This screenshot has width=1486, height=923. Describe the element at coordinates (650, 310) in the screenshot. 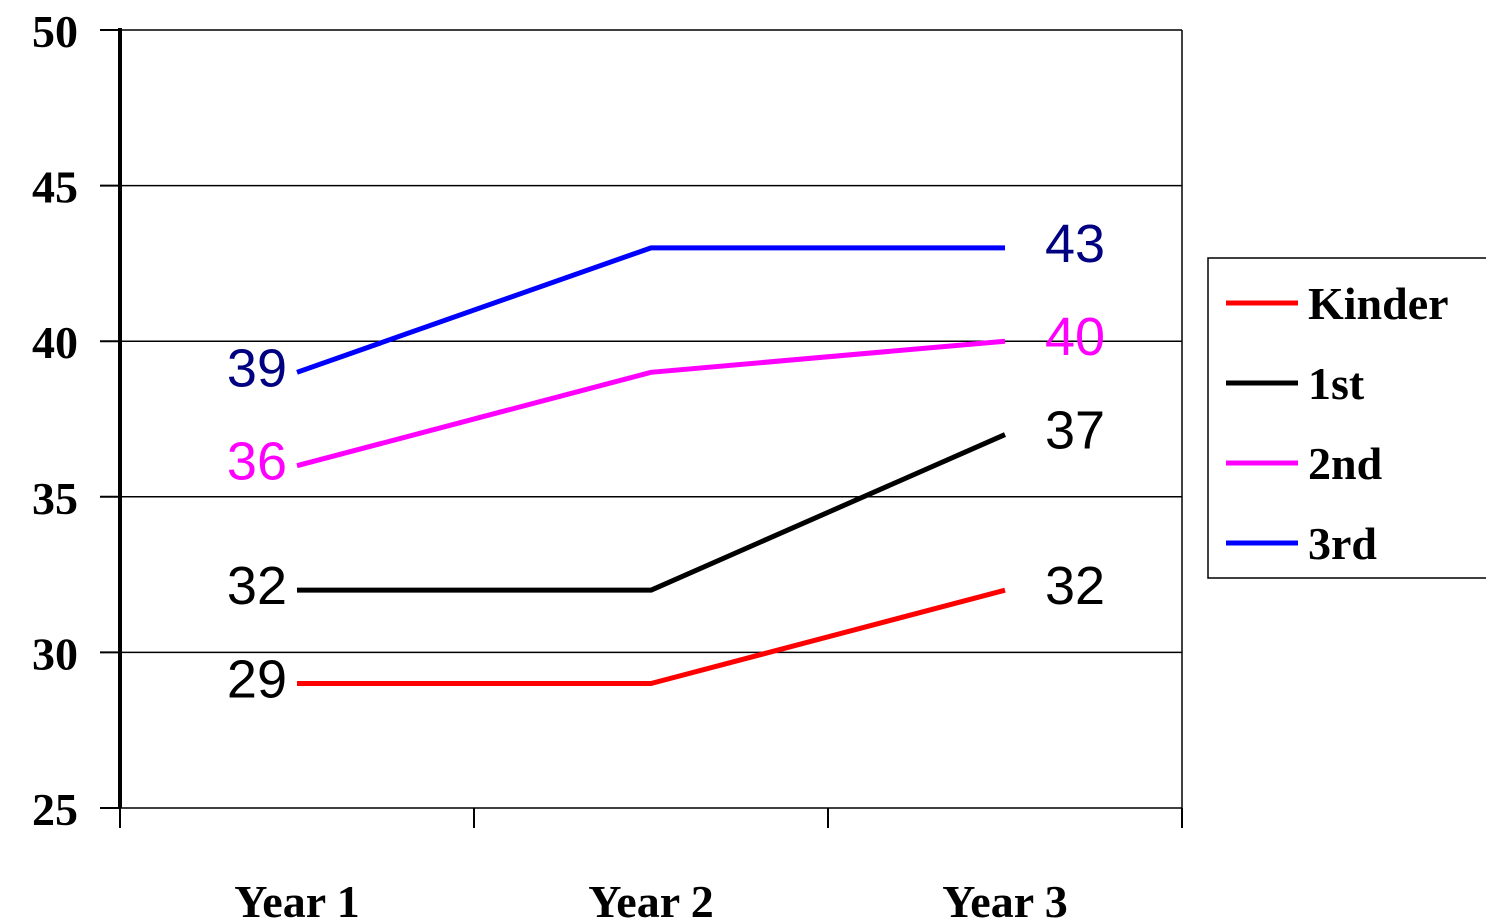

I see `series-line-3rd` at that location.